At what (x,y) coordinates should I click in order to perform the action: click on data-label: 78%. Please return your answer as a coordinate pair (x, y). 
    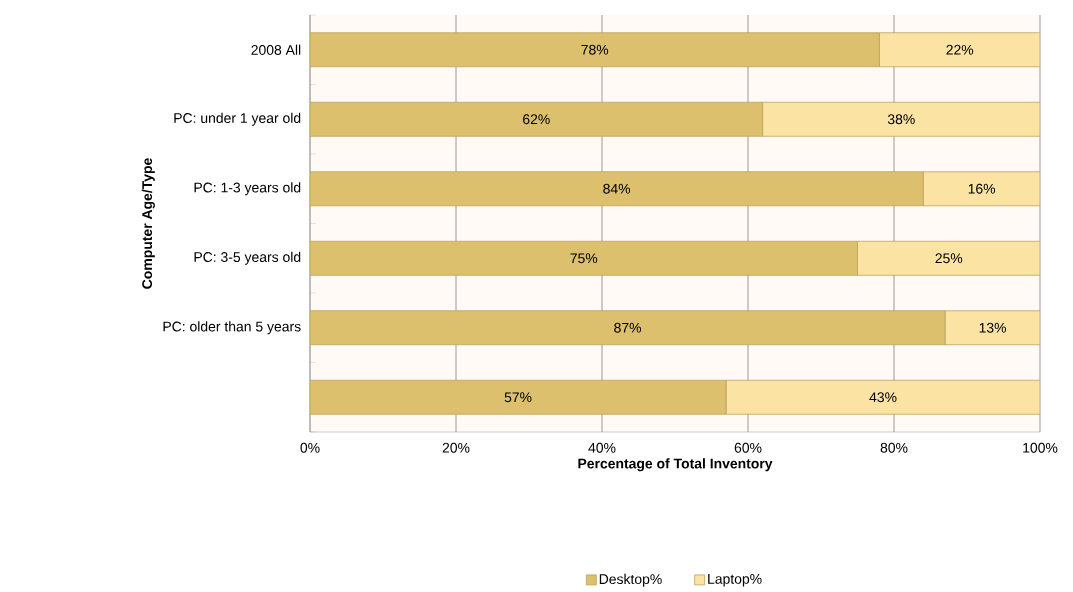
    Looking at the image, I should click on (595, 49).